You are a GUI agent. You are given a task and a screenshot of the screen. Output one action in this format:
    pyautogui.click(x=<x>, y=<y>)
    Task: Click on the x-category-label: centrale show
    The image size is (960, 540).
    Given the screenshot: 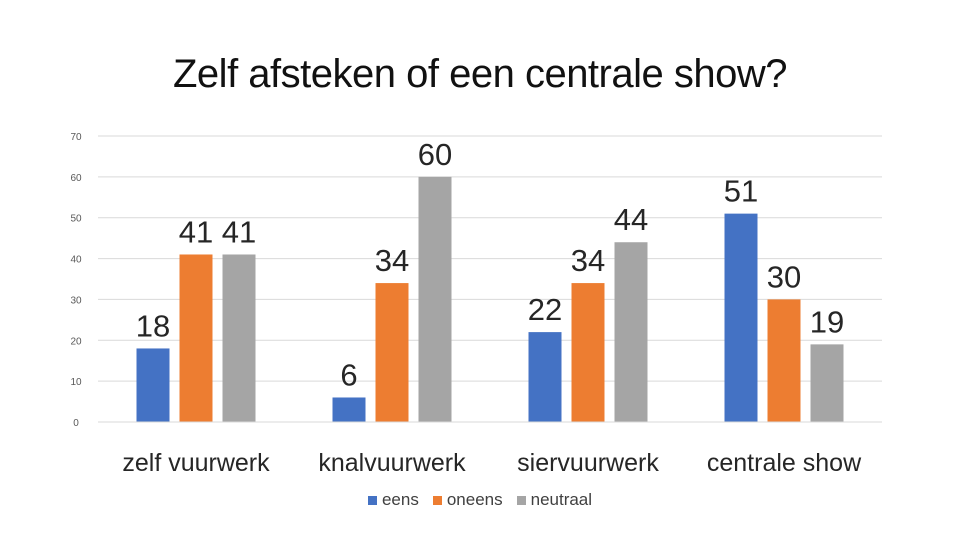 What is the action you would take?
    pyautogui.click(x=784, y=463)
    